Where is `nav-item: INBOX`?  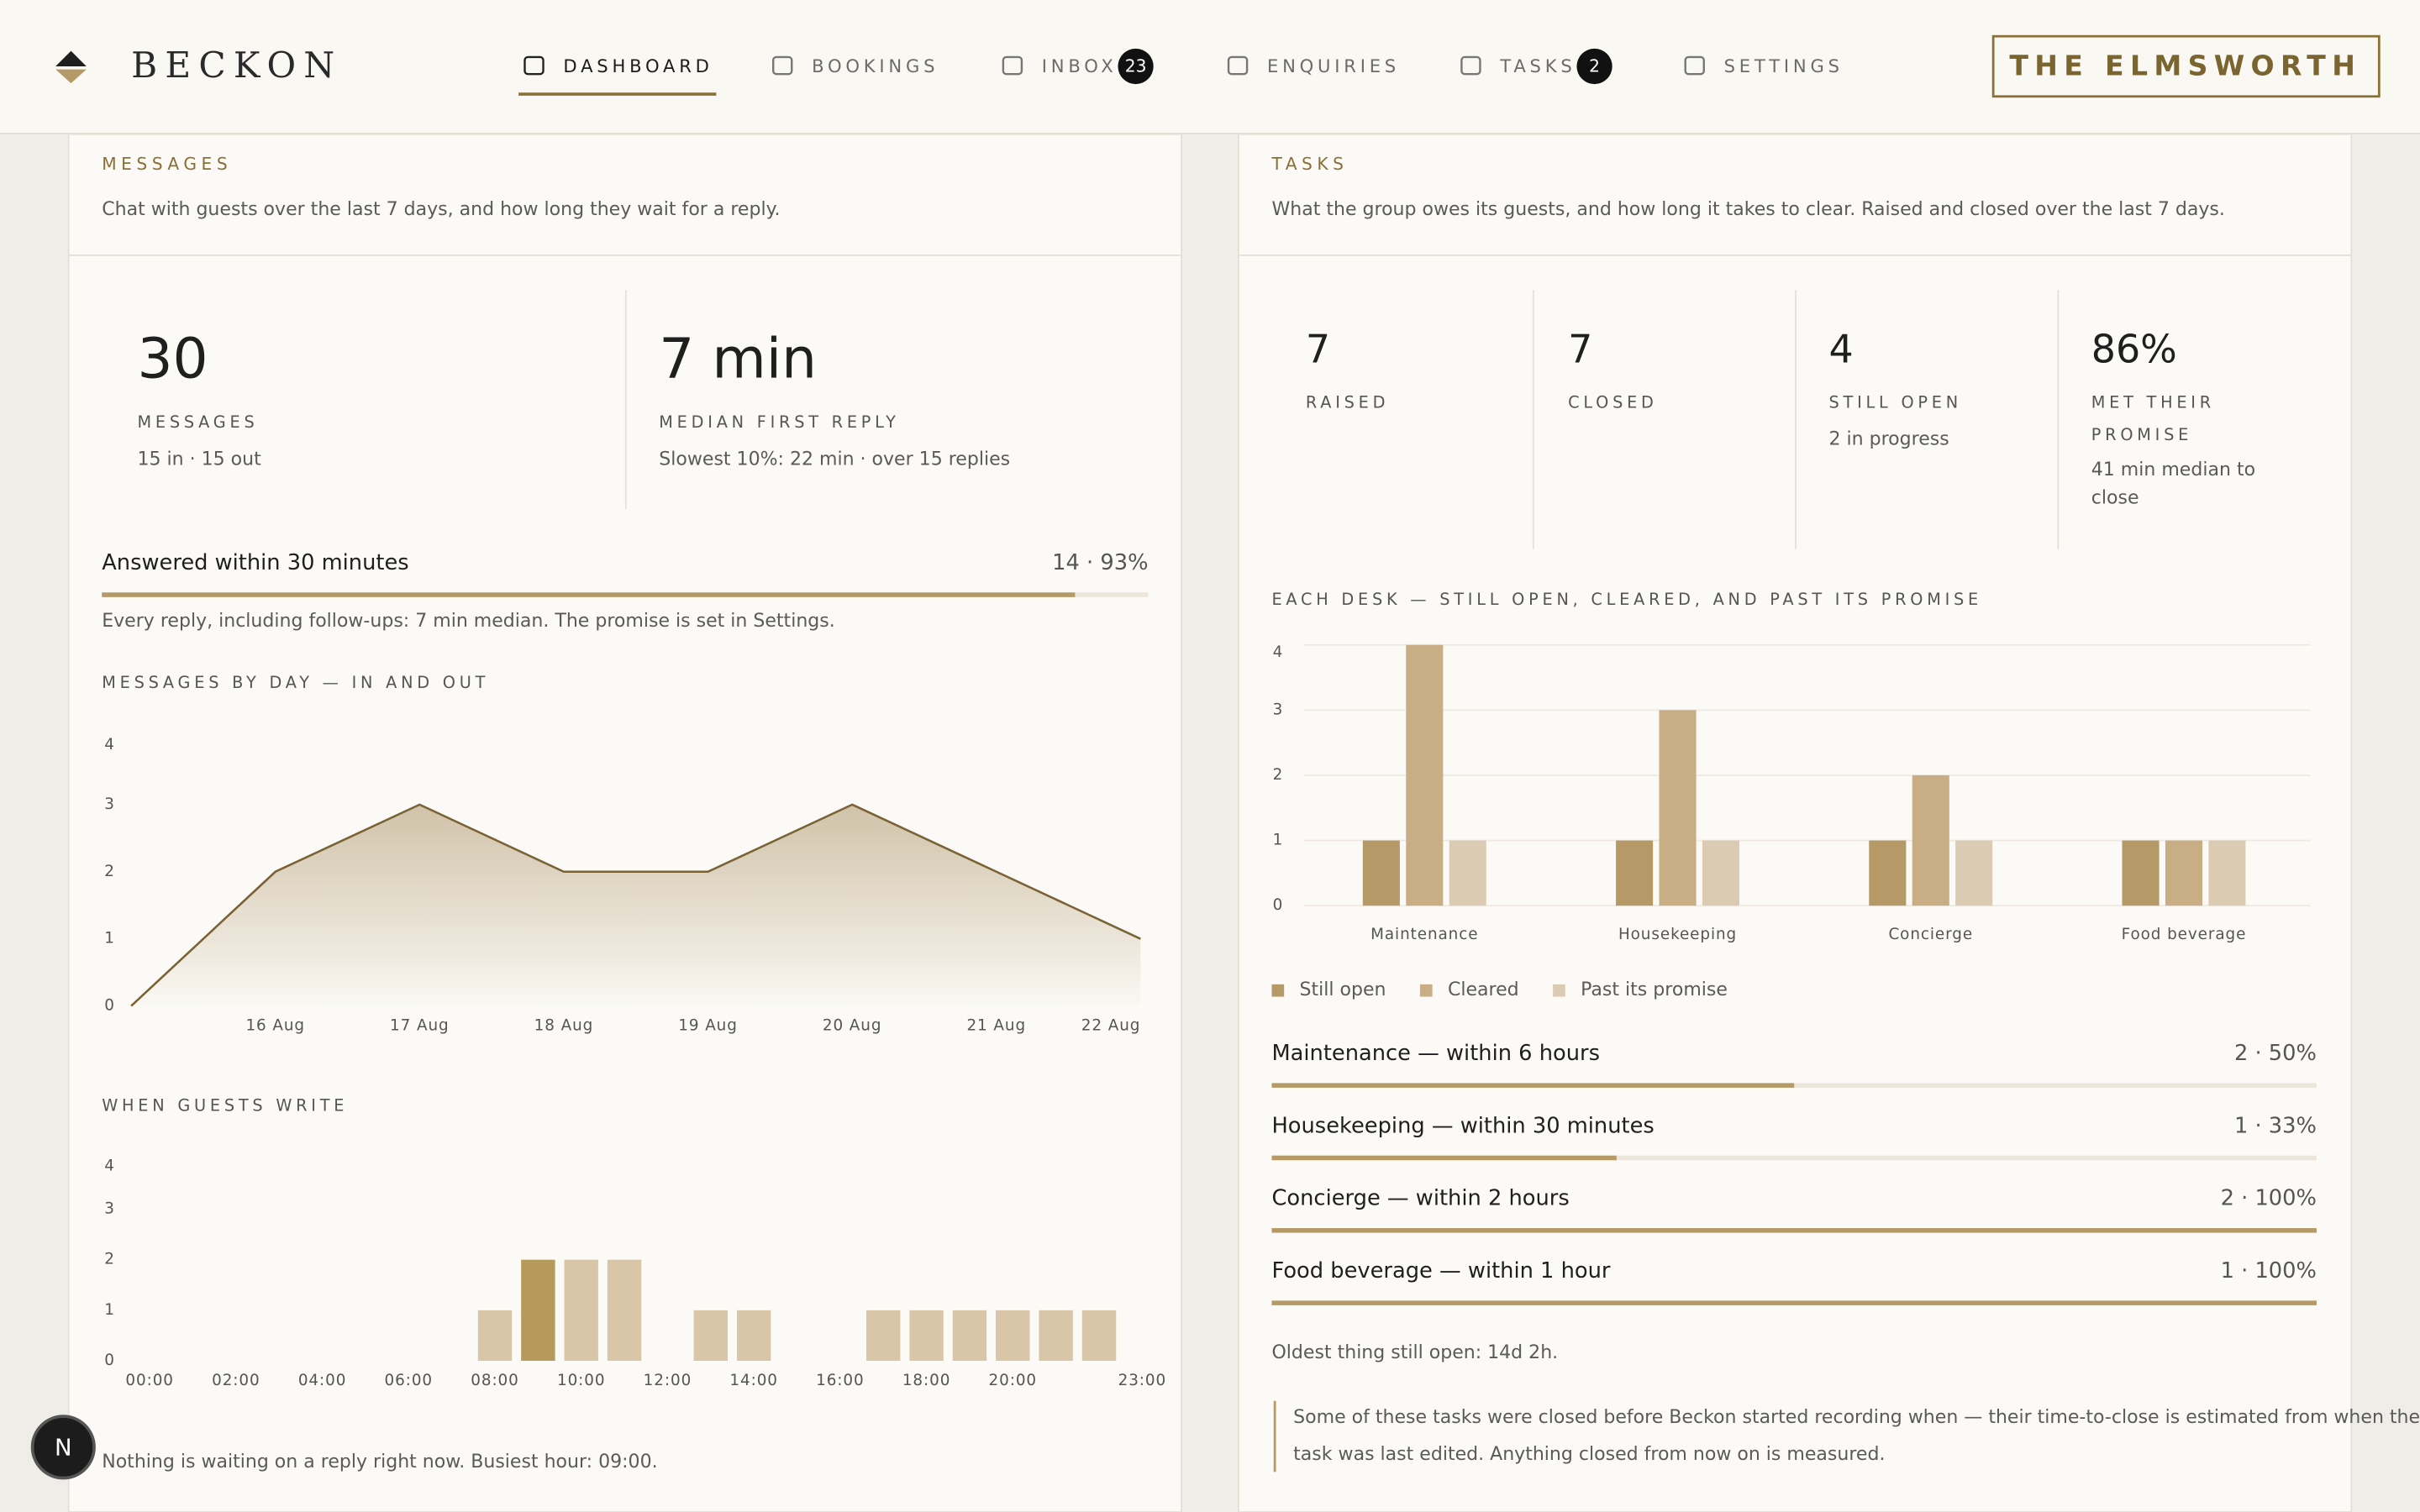 nav-item: INBOX is located at coordinates (1080, 65).